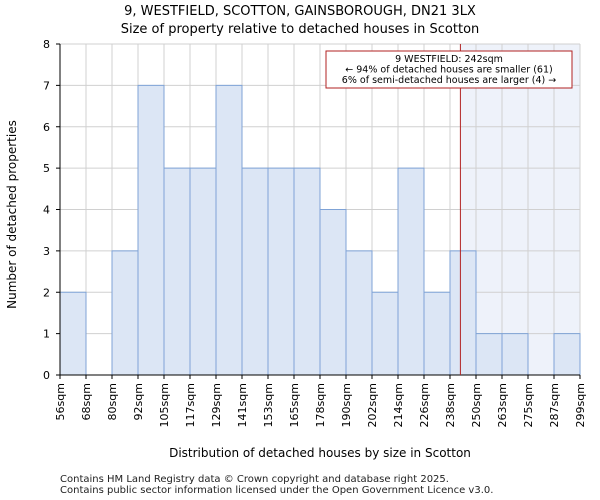 This screenshot has width=600, height=500. Describe the element at coordinates (294, 405) in the screenshot. I see `x-tick-label: 165sqm` at that location.